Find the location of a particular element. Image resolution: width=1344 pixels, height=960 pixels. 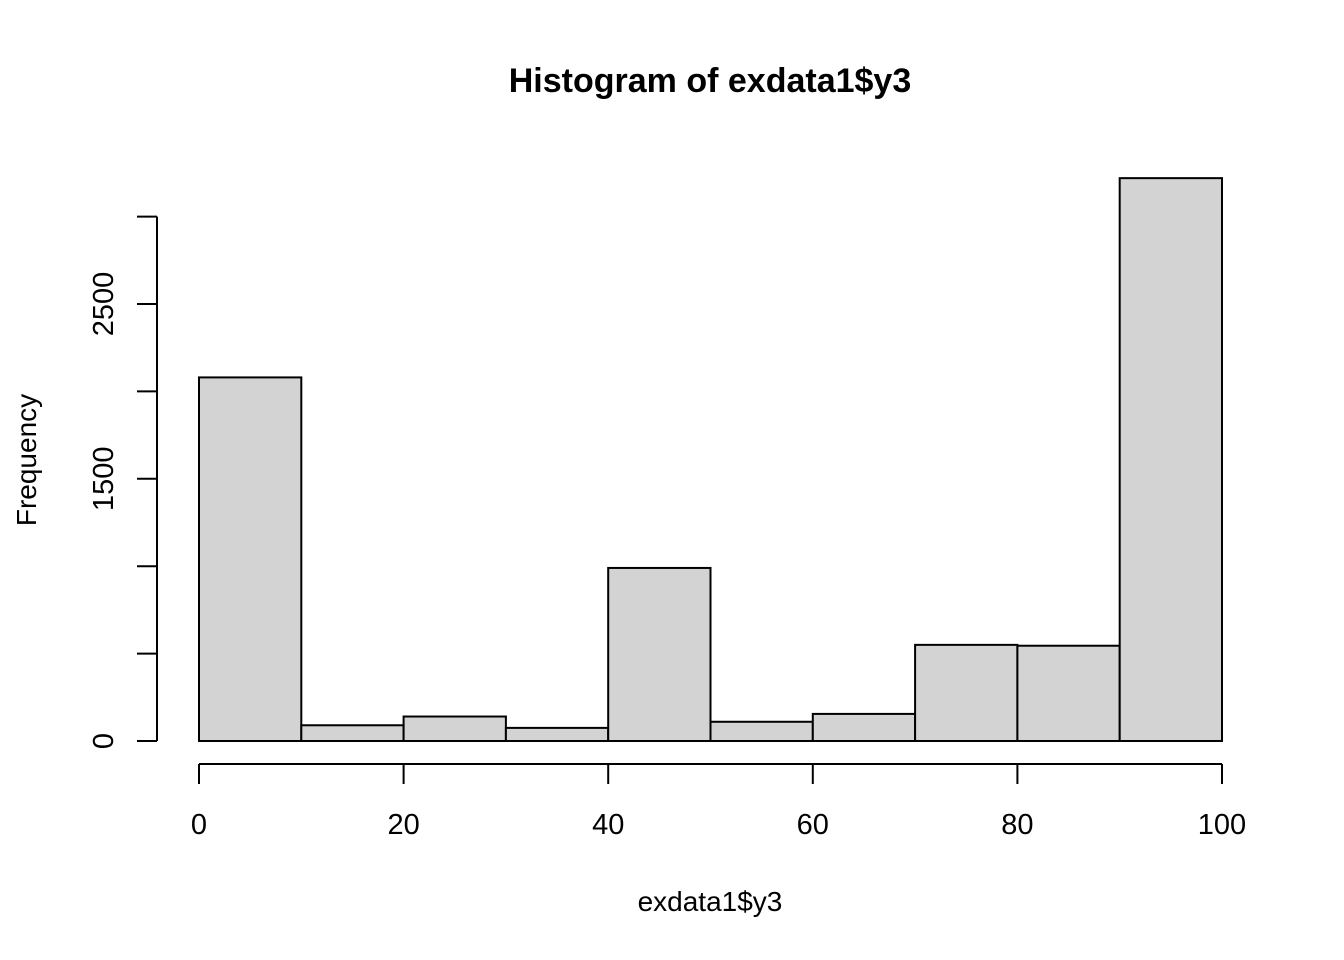

y-axis: 0 1500 2500 is located at coordinates (123, 482).